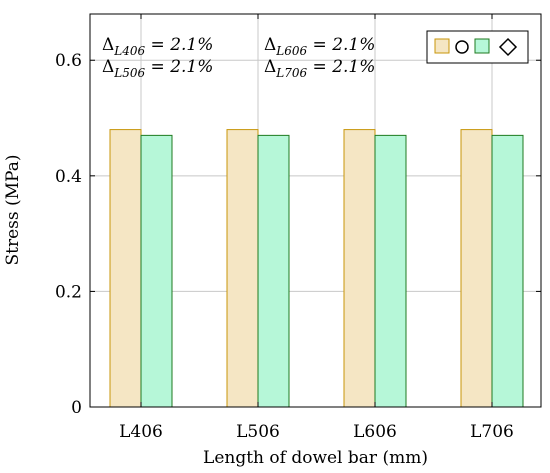 The image size is (550, 473). What do you see at coordinates (258, 432) in the screenshot?
I see `x-tick-label: L506` at bounding box center [258, 432].